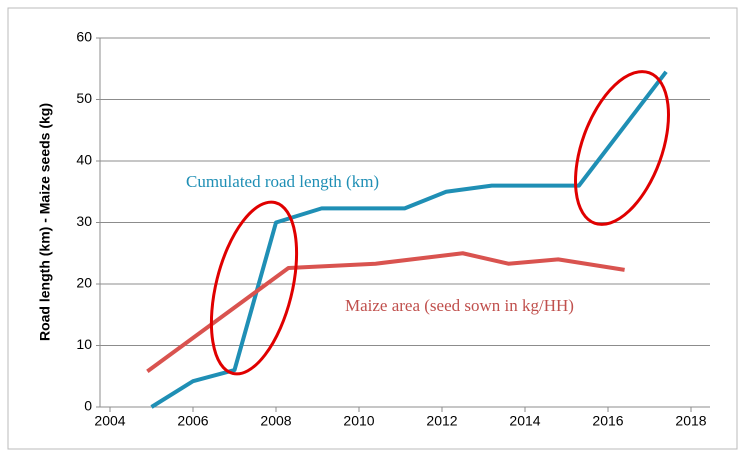 This screenshot has width=741, height=450. I want to click on series-annotation: Maize area (seed sown in kg/HH), so click(459, 305).